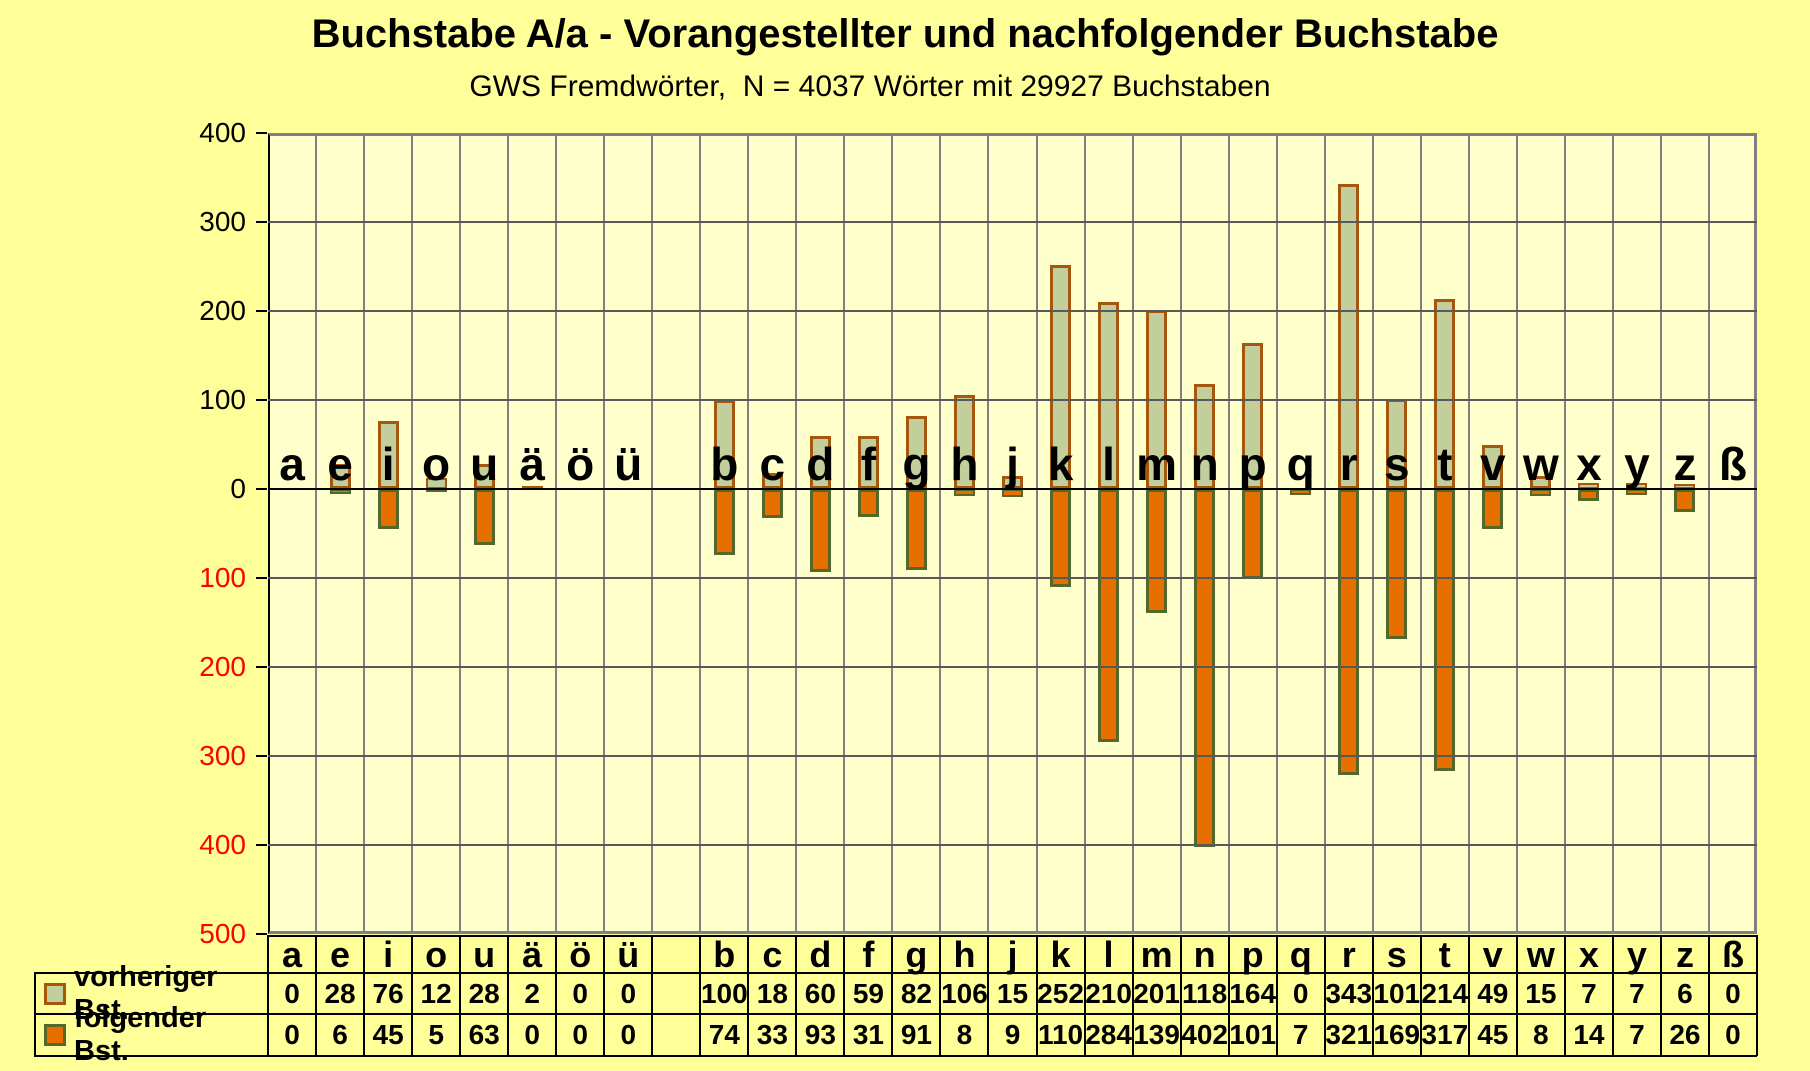 The width and height of the screenshot is (1810, 1071). What do you see at coordinates (1685, 993) in the screenshot?
I see `table-value-vorheriger-z: 6` at bounding box center [1685, 993].